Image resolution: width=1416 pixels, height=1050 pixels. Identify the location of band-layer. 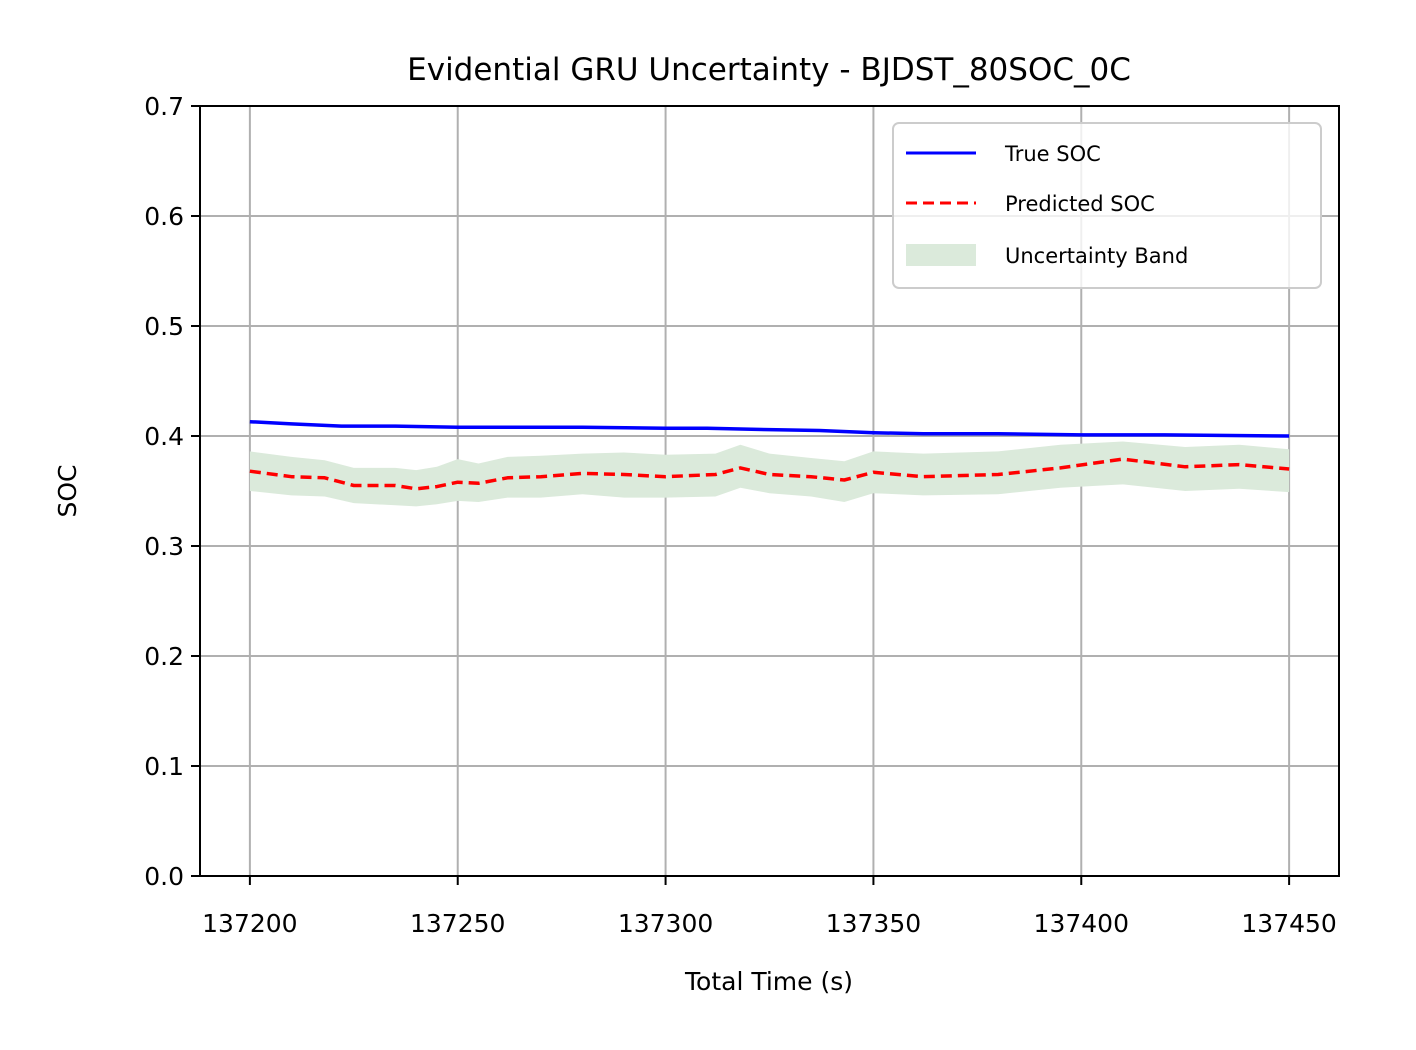
(769, 474).